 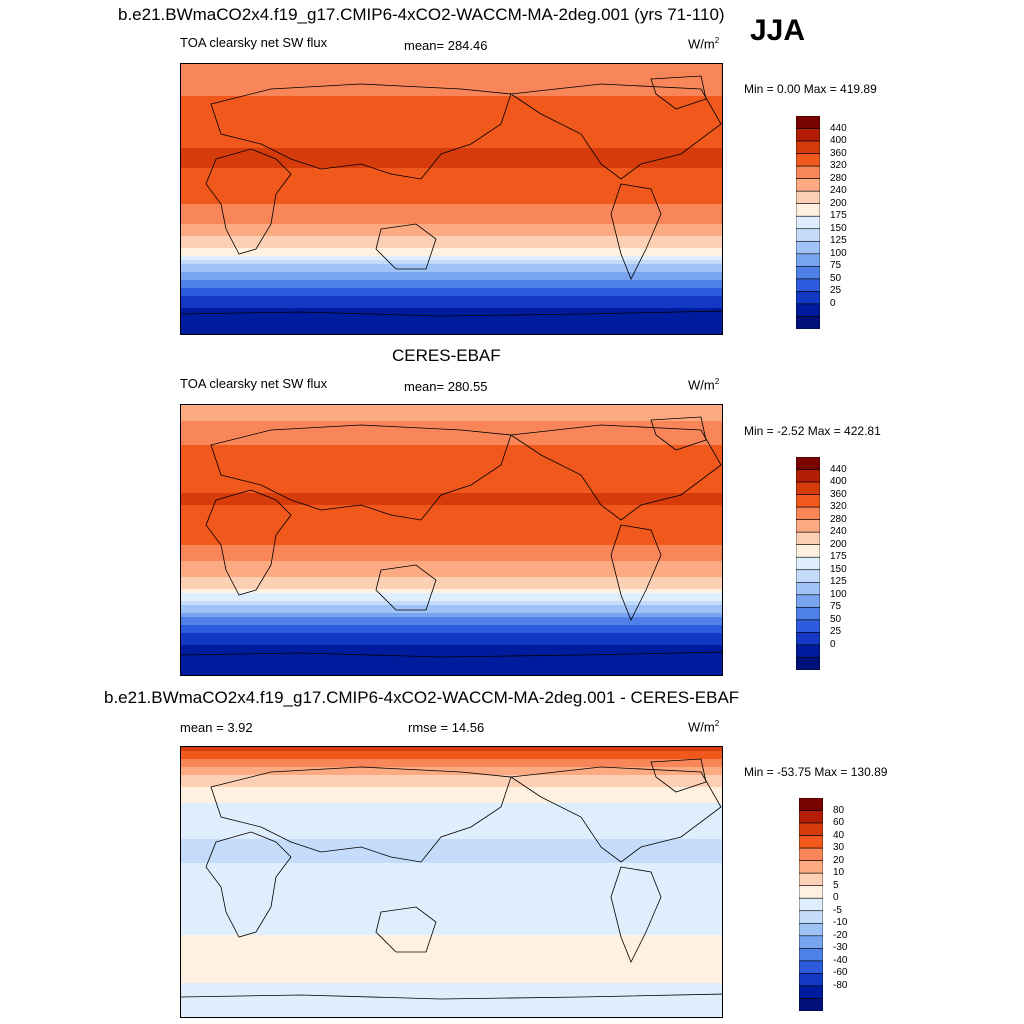 I want to click on south-america-outline, so click(x=636, y=231).